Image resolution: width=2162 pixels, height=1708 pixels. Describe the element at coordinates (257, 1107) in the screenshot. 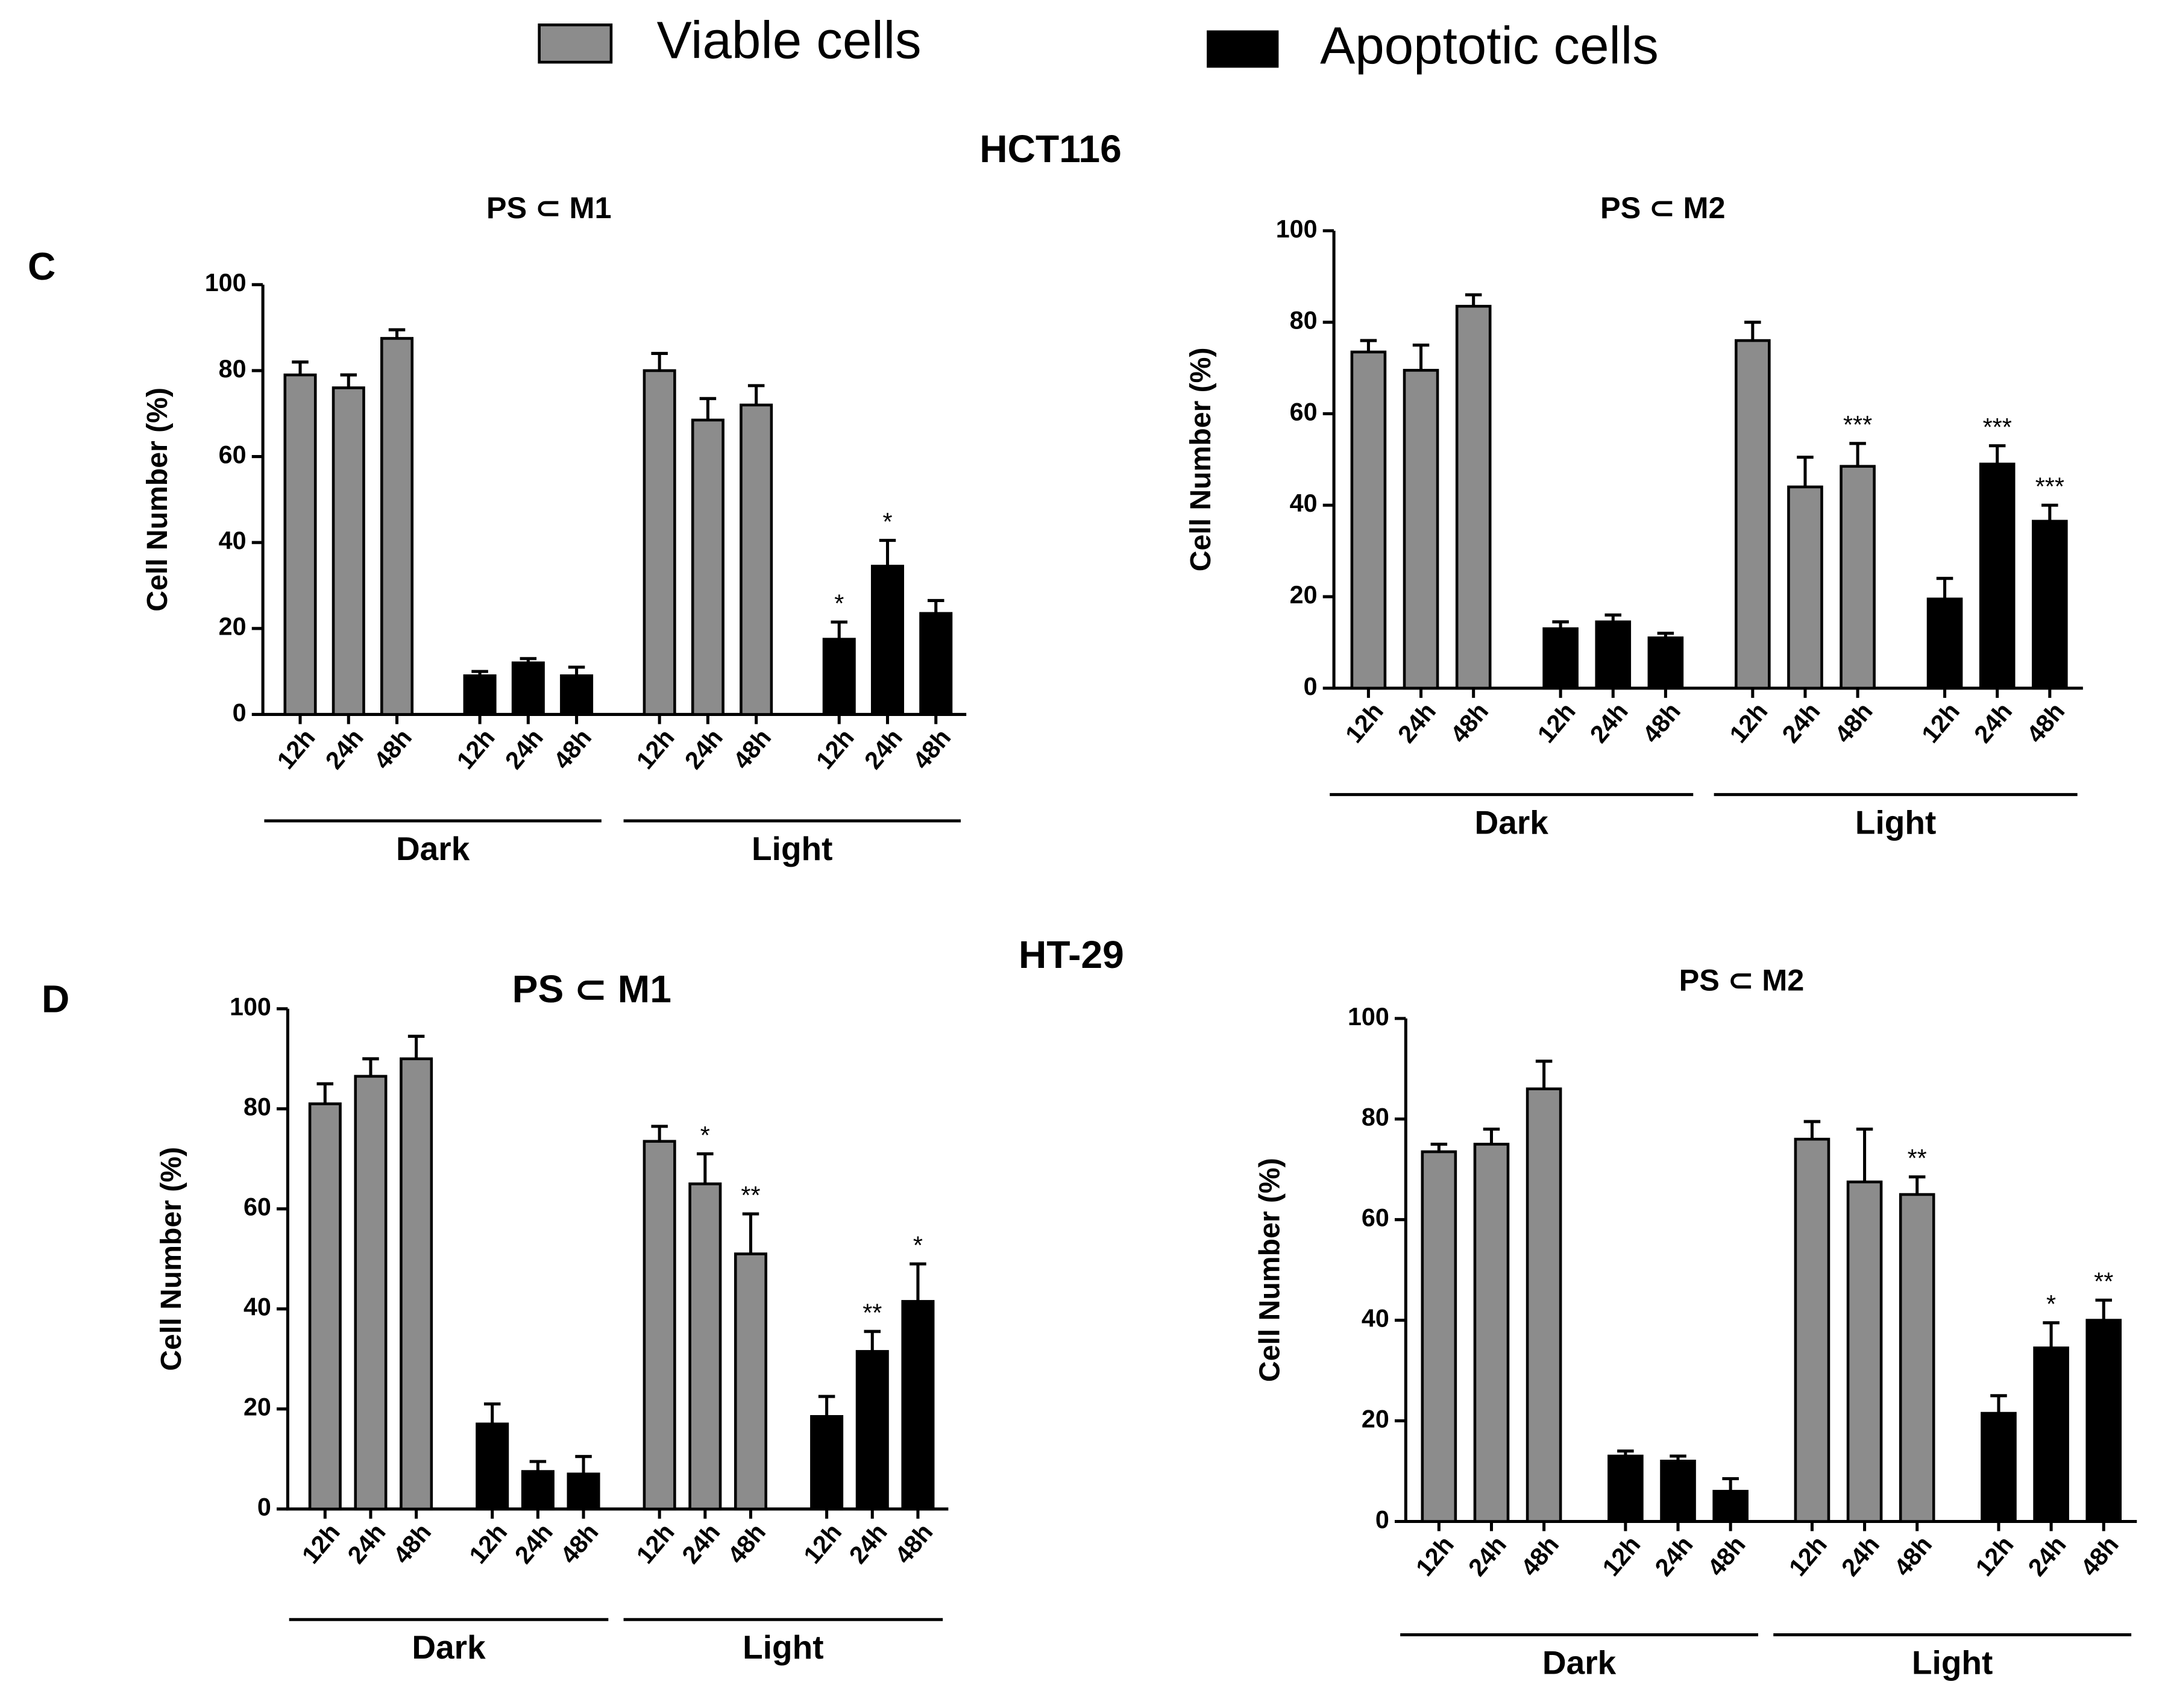

I see `y-tick-label: 80` at that location.